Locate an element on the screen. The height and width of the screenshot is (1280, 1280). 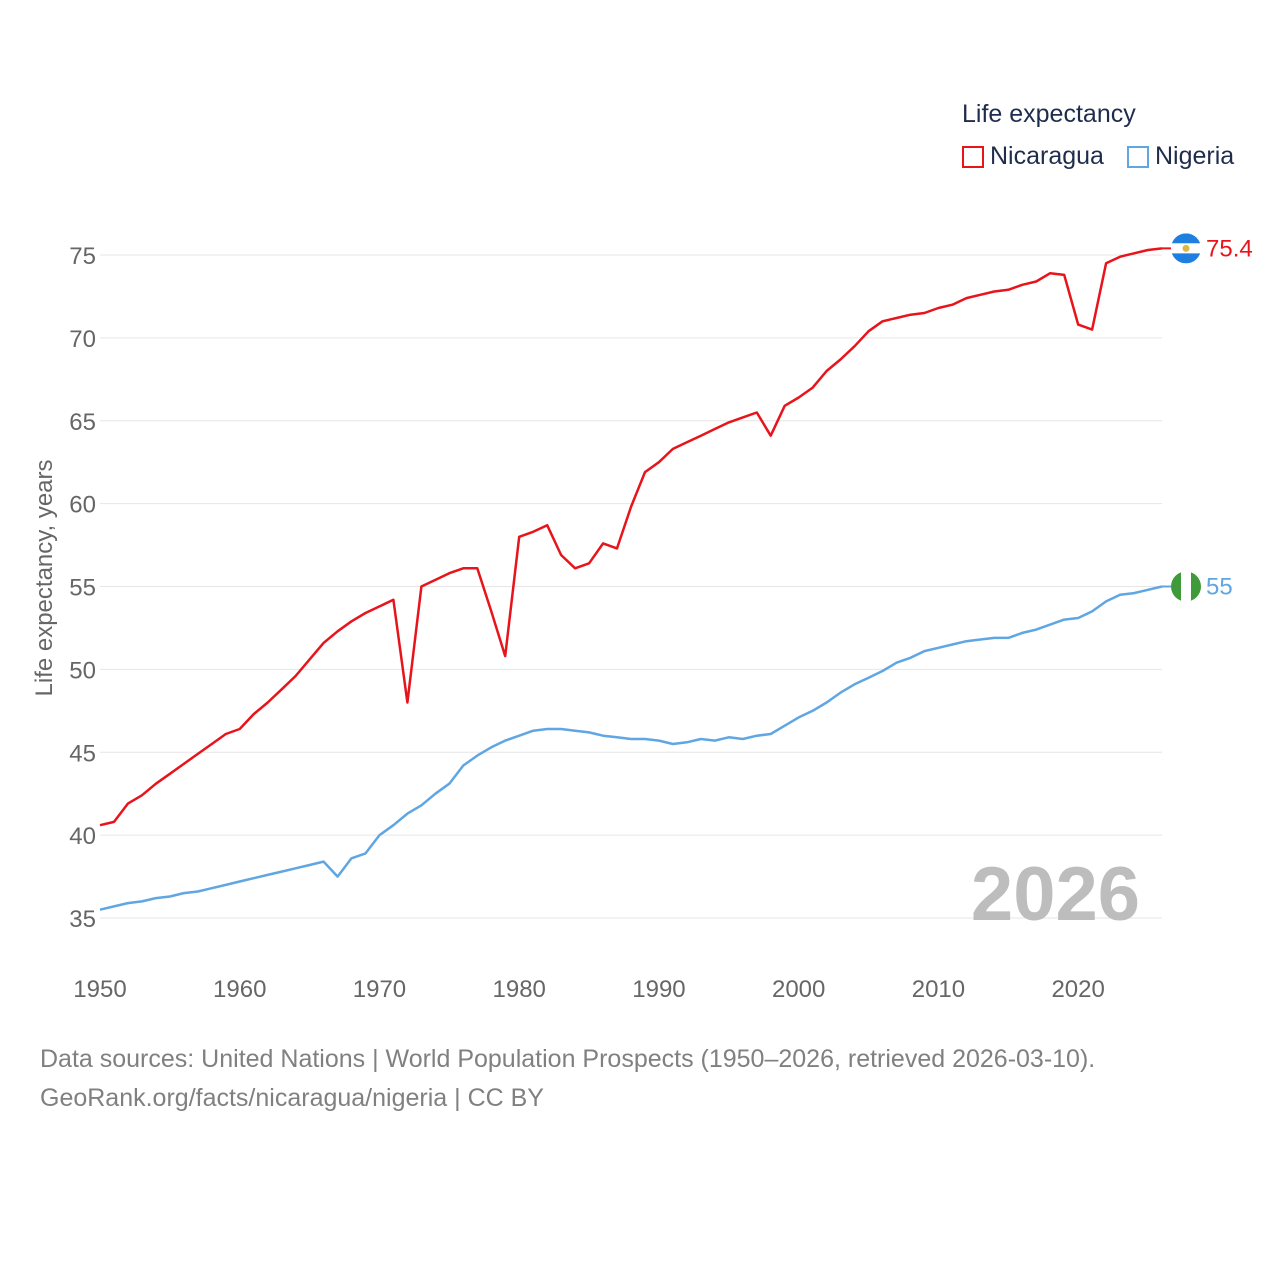
y-tick-labels: 35 40 45 50 55 60 65 70 75 is located at coordinates (82, 588).